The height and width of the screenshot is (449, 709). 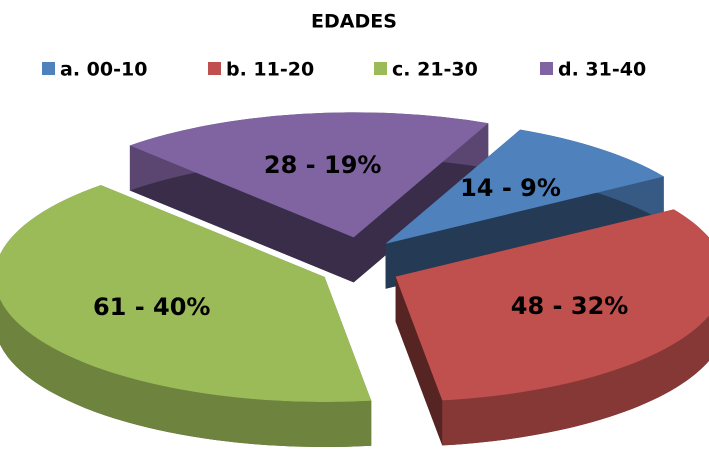 What do you see at coordinates (510, 188) in the screenshot?
I see `data-label: 14 - 9%` at bounding box center [510, 188].